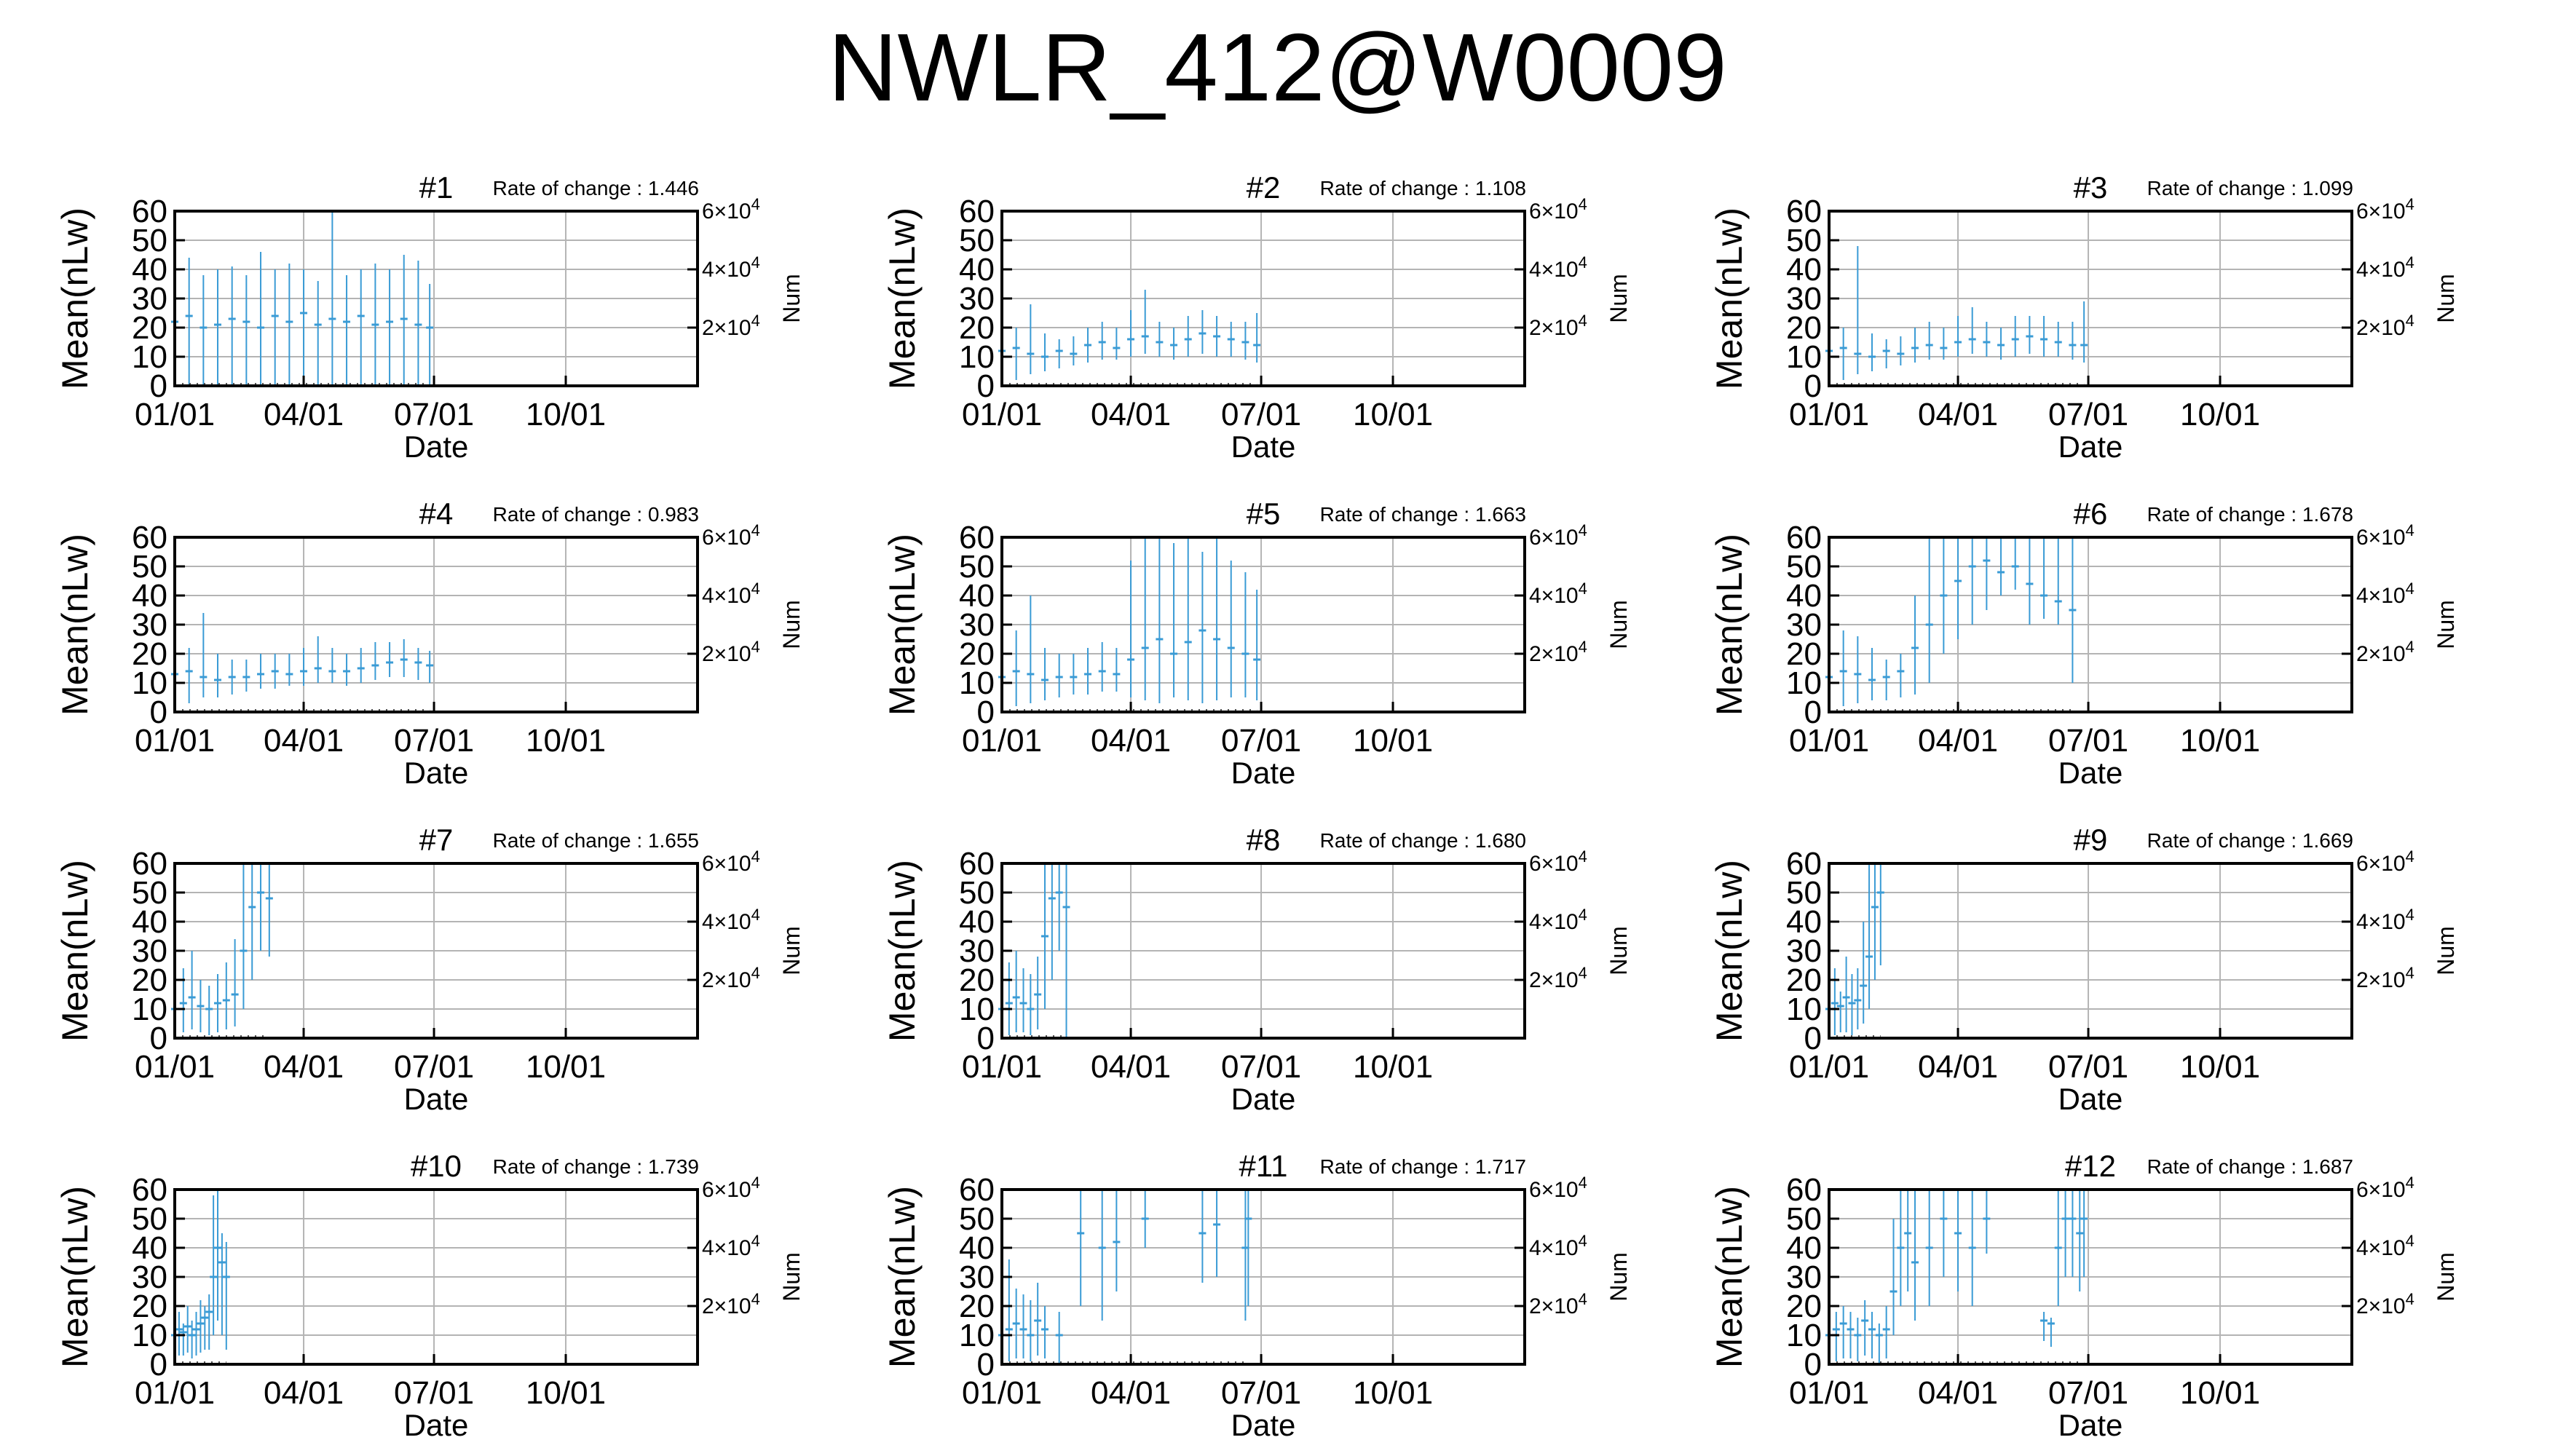 Image resolution: width=2555 pixels, height=1456 pixels. Describe the element at coordinates (2091, 840) in the screenshot. I see `panel-title: #9` at that location.